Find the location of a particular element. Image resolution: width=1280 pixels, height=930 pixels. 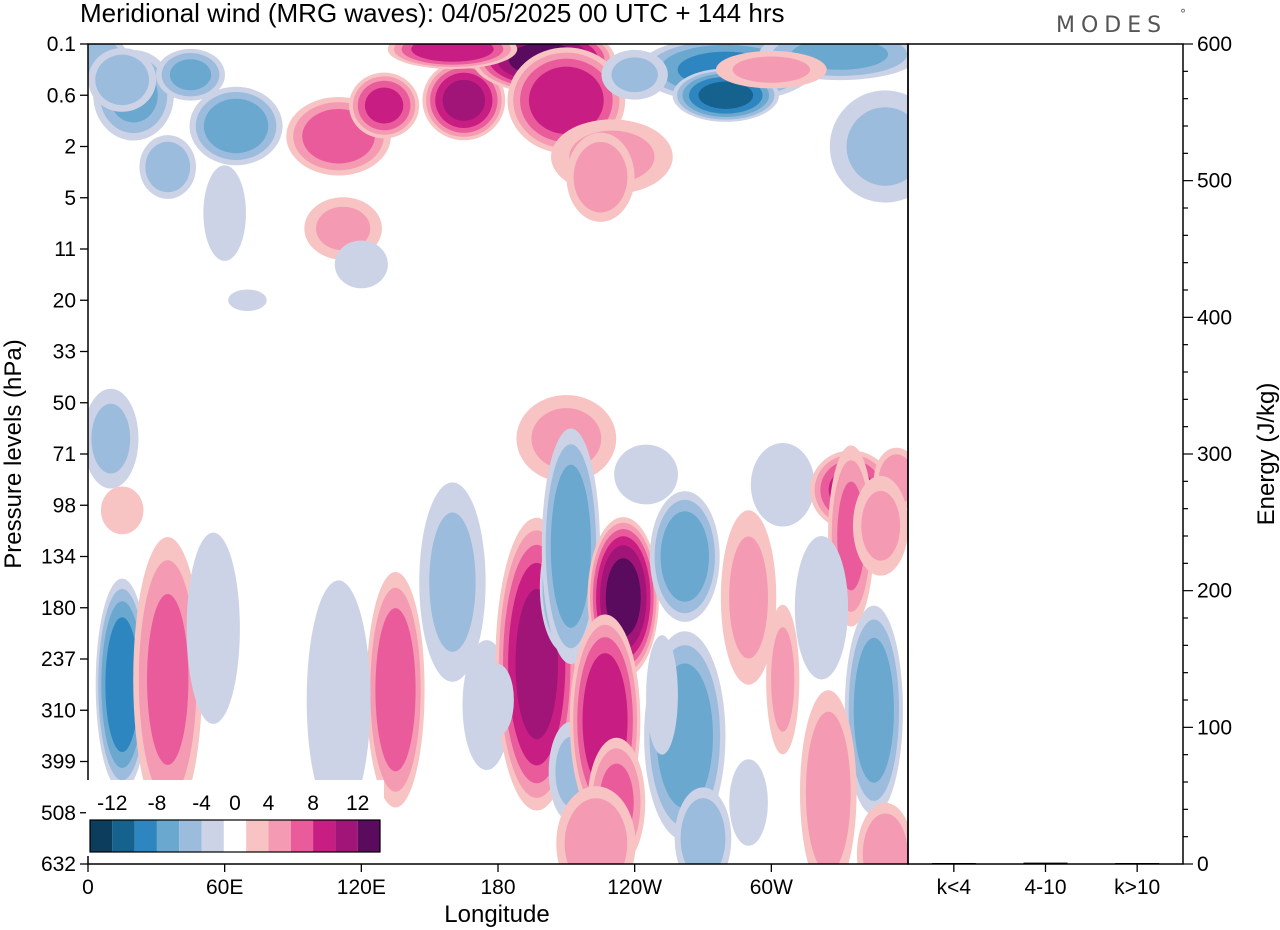

y-tick-label: 71 is located at coordinates (64, 454).